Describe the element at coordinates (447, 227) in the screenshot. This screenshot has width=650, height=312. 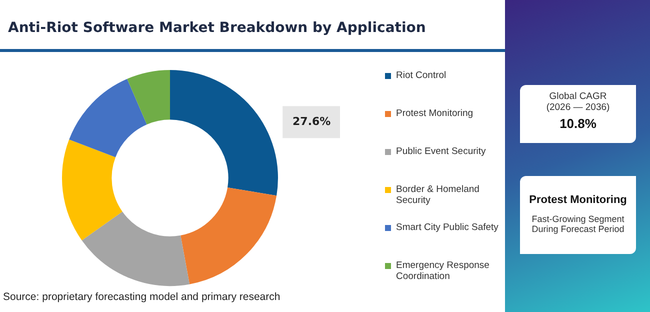
I see `legend-label: Smart City Public Safety` at that location.